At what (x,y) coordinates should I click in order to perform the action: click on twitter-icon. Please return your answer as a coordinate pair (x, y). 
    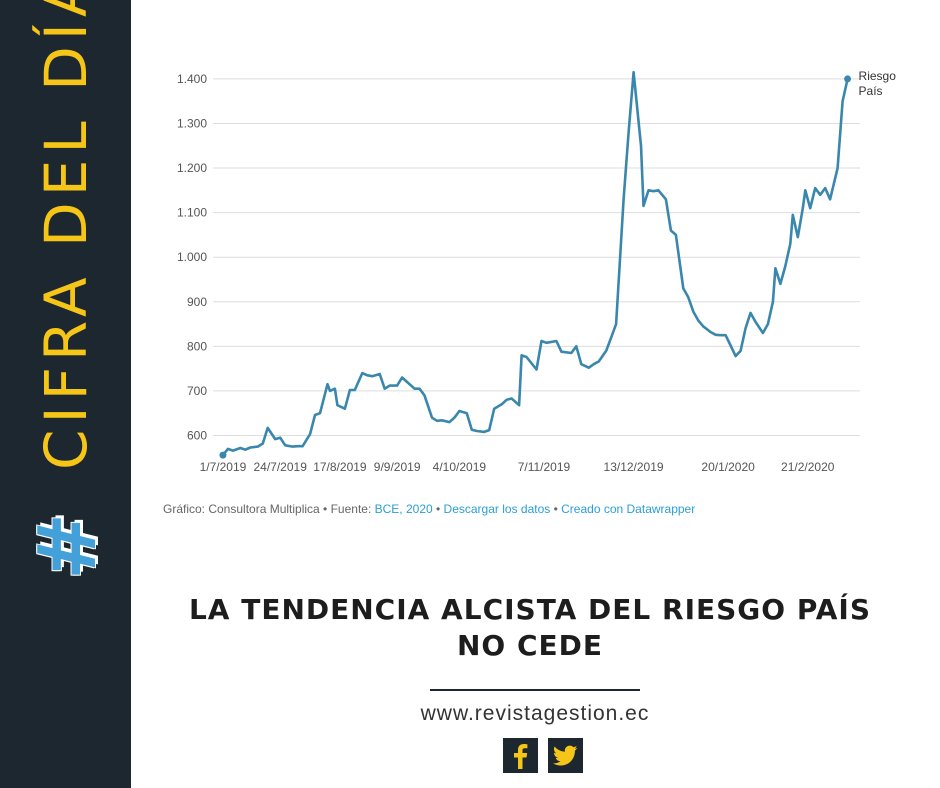
    Looking at the image, I should click on (565, 755).